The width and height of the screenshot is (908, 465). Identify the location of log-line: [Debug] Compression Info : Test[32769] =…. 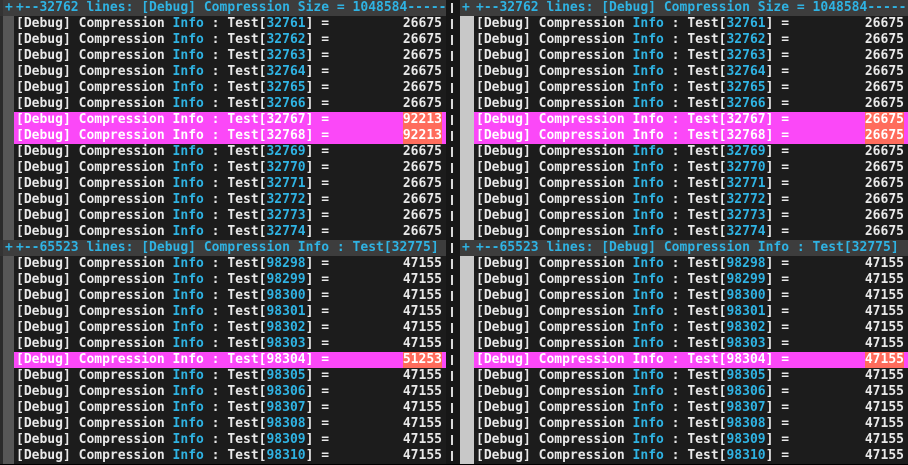
(691, 152).